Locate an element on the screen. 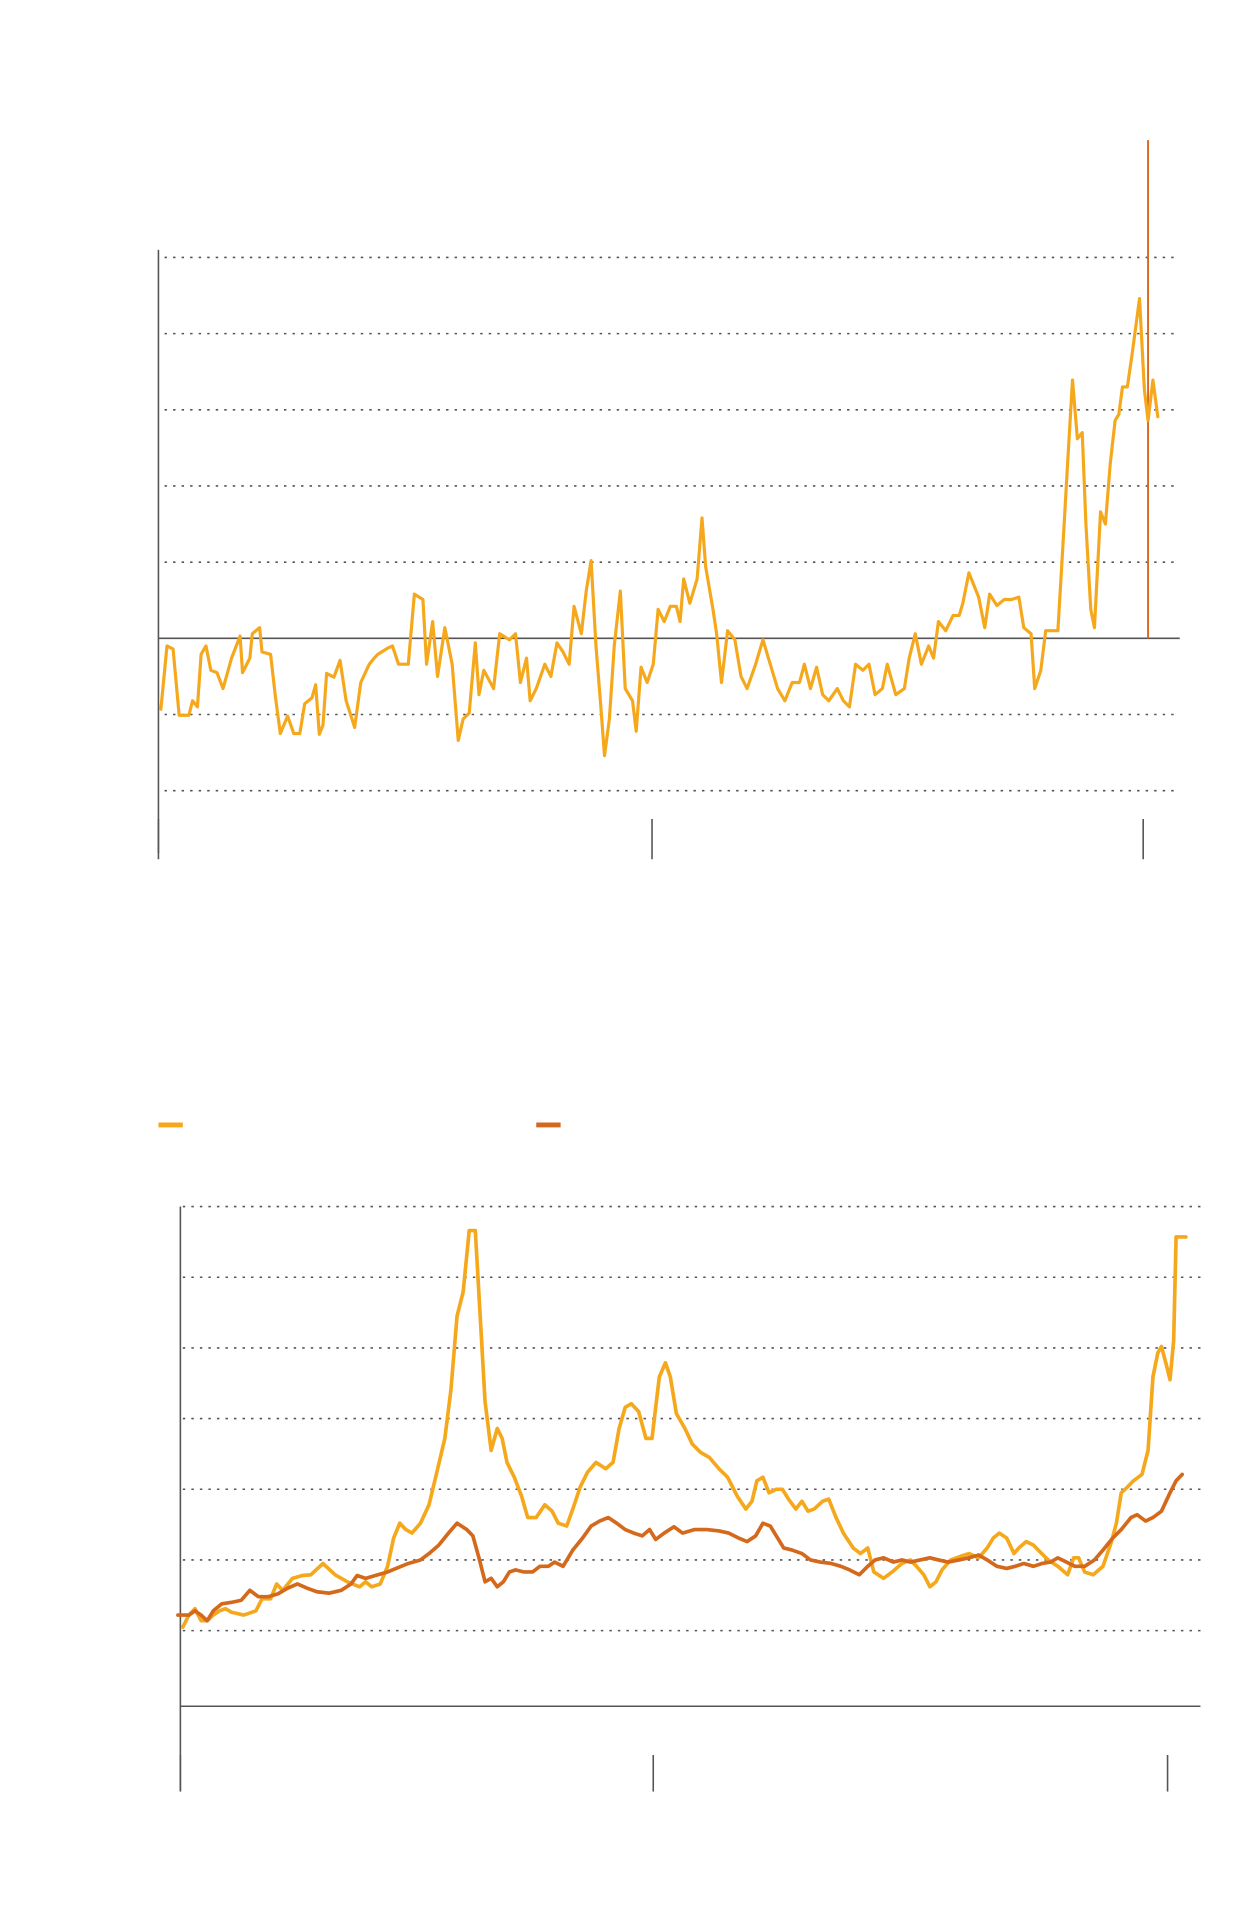 This screenshot has height=1908, width=1248. data-line is located at coordinates (680, 1547).